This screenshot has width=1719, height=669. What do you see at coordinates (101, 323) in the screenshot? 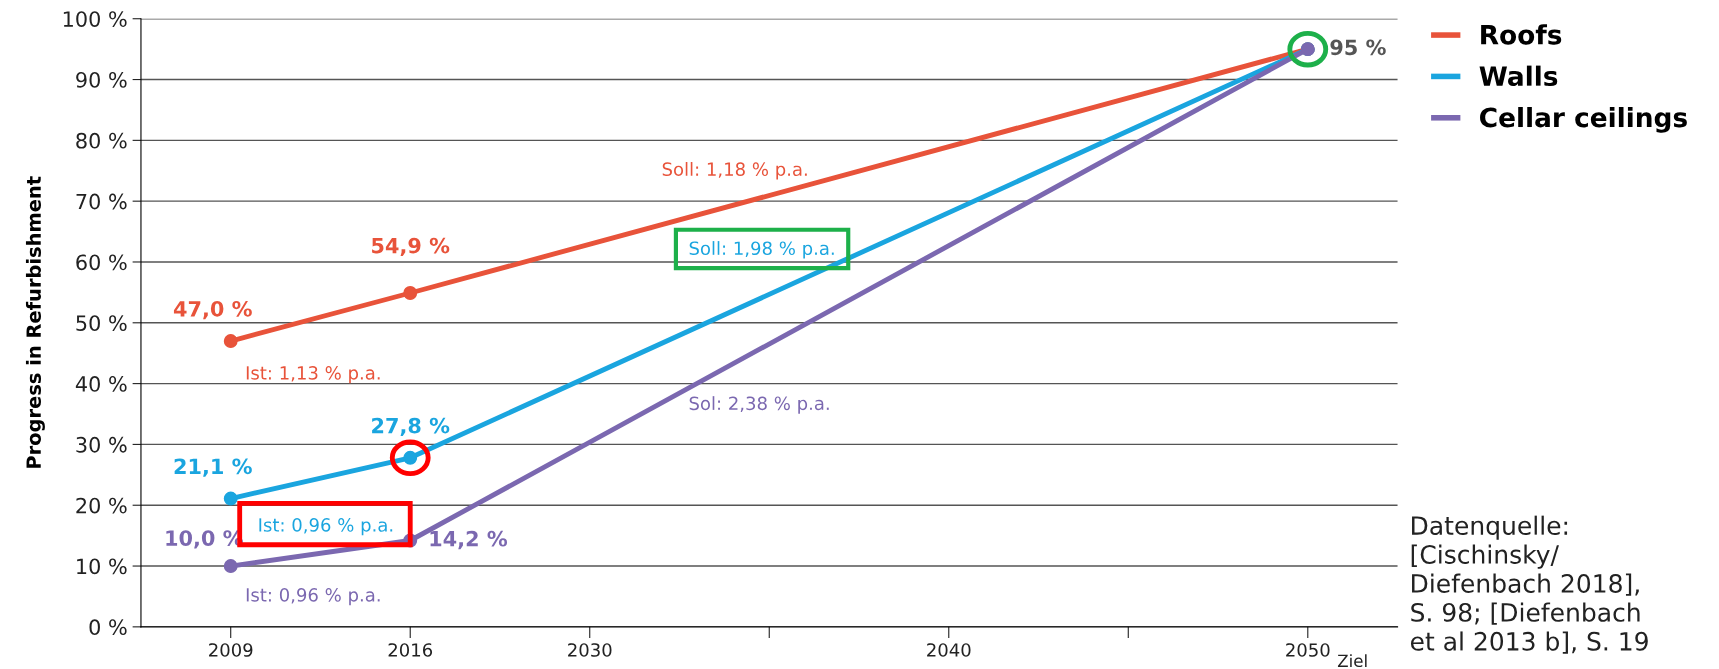
I see `y-tick-label: 50 %` at bounding box center [101, 323].